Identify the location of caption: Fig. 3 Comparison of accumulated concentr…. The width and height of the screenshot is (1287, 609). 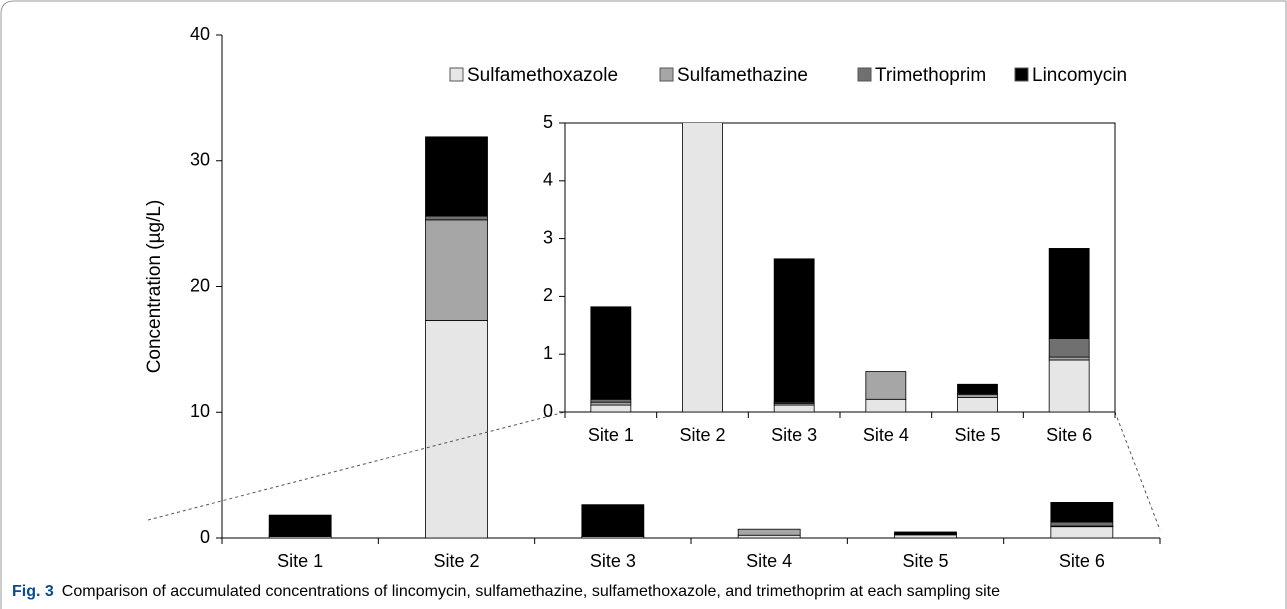
(506, 591).